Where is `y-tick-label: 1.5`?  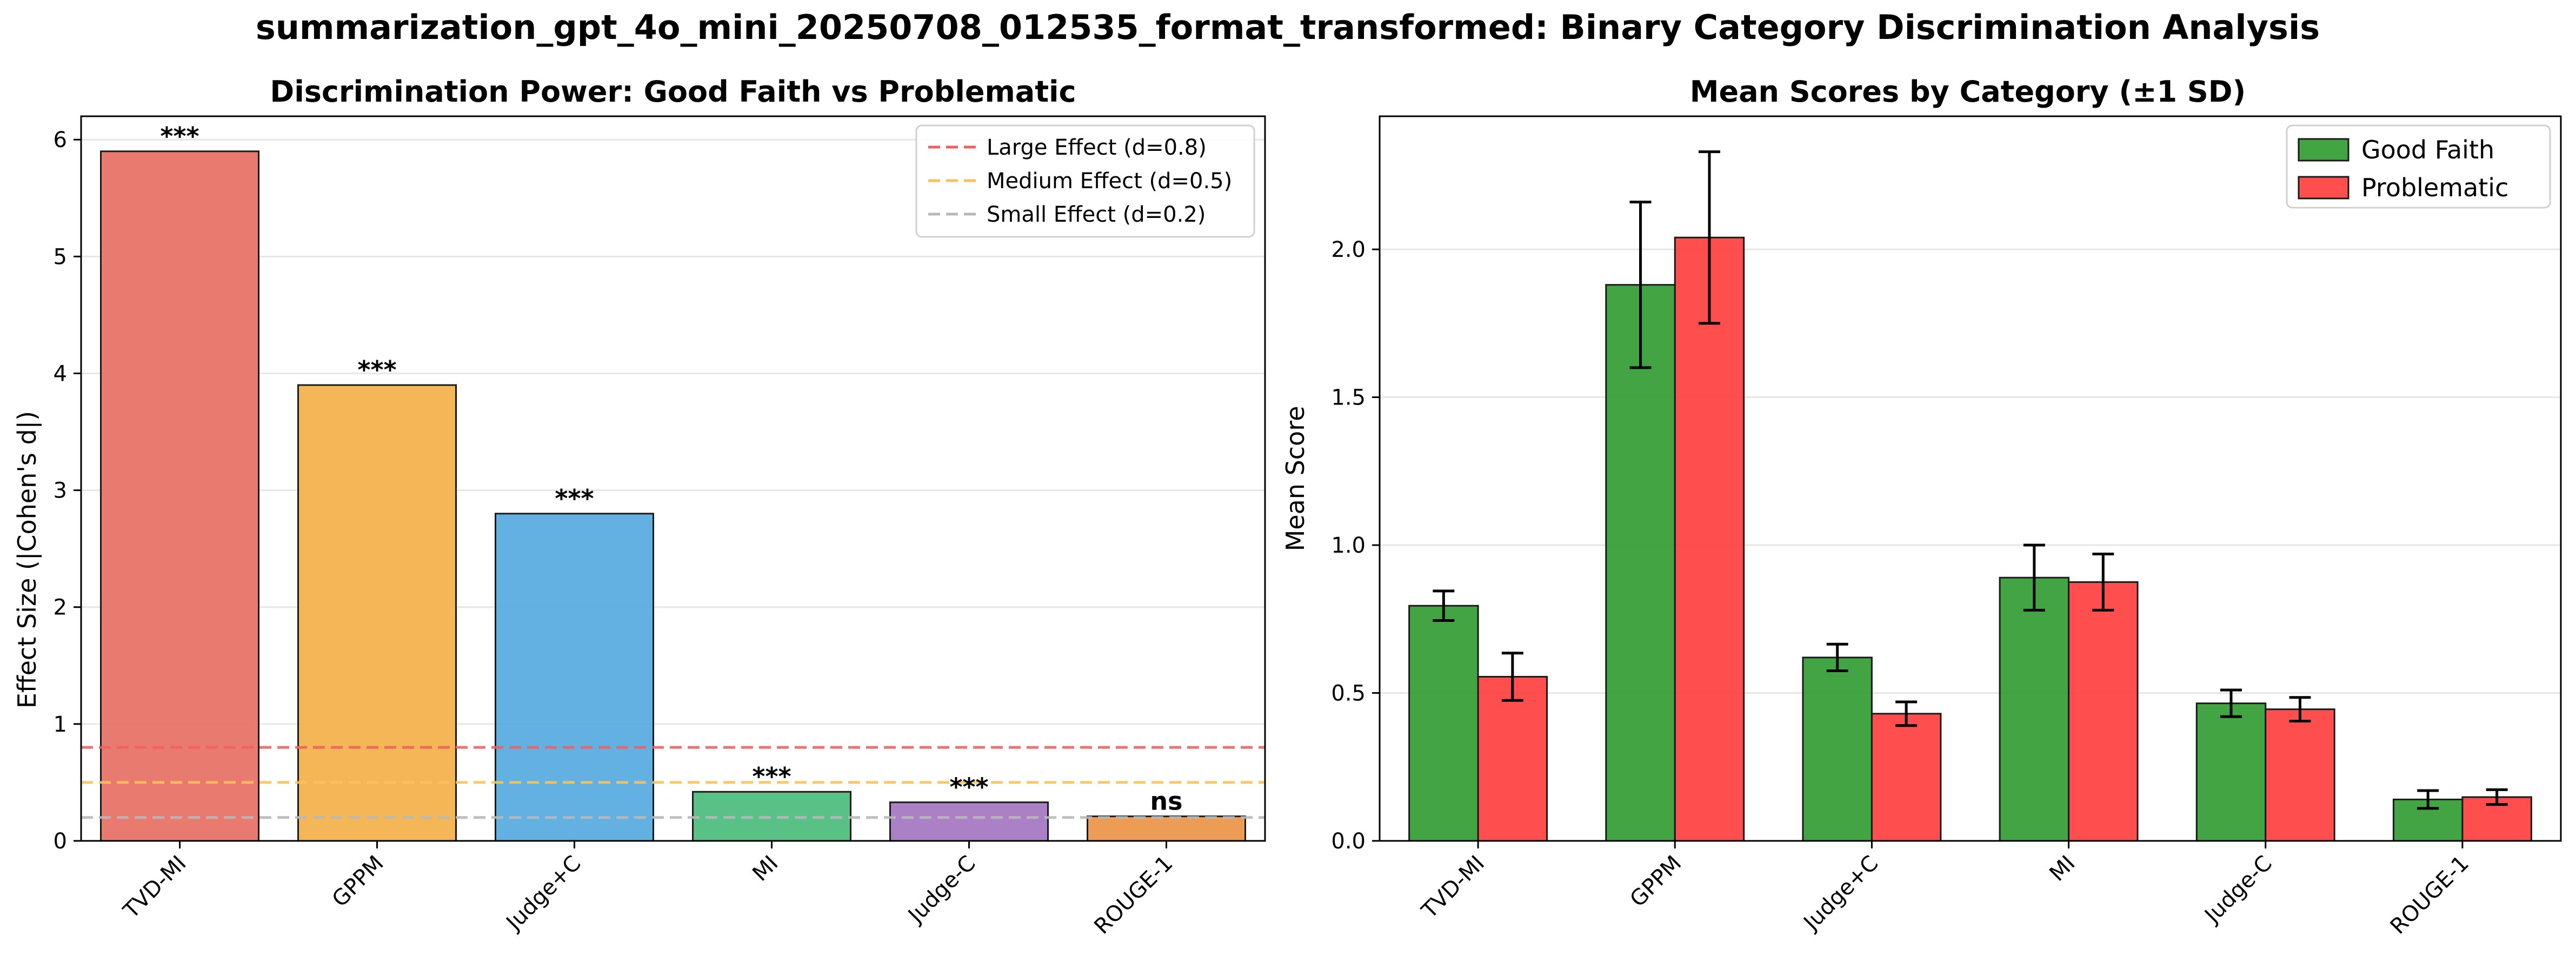
y-tick-label: 1.5 is located at coordinates (1348, 398).